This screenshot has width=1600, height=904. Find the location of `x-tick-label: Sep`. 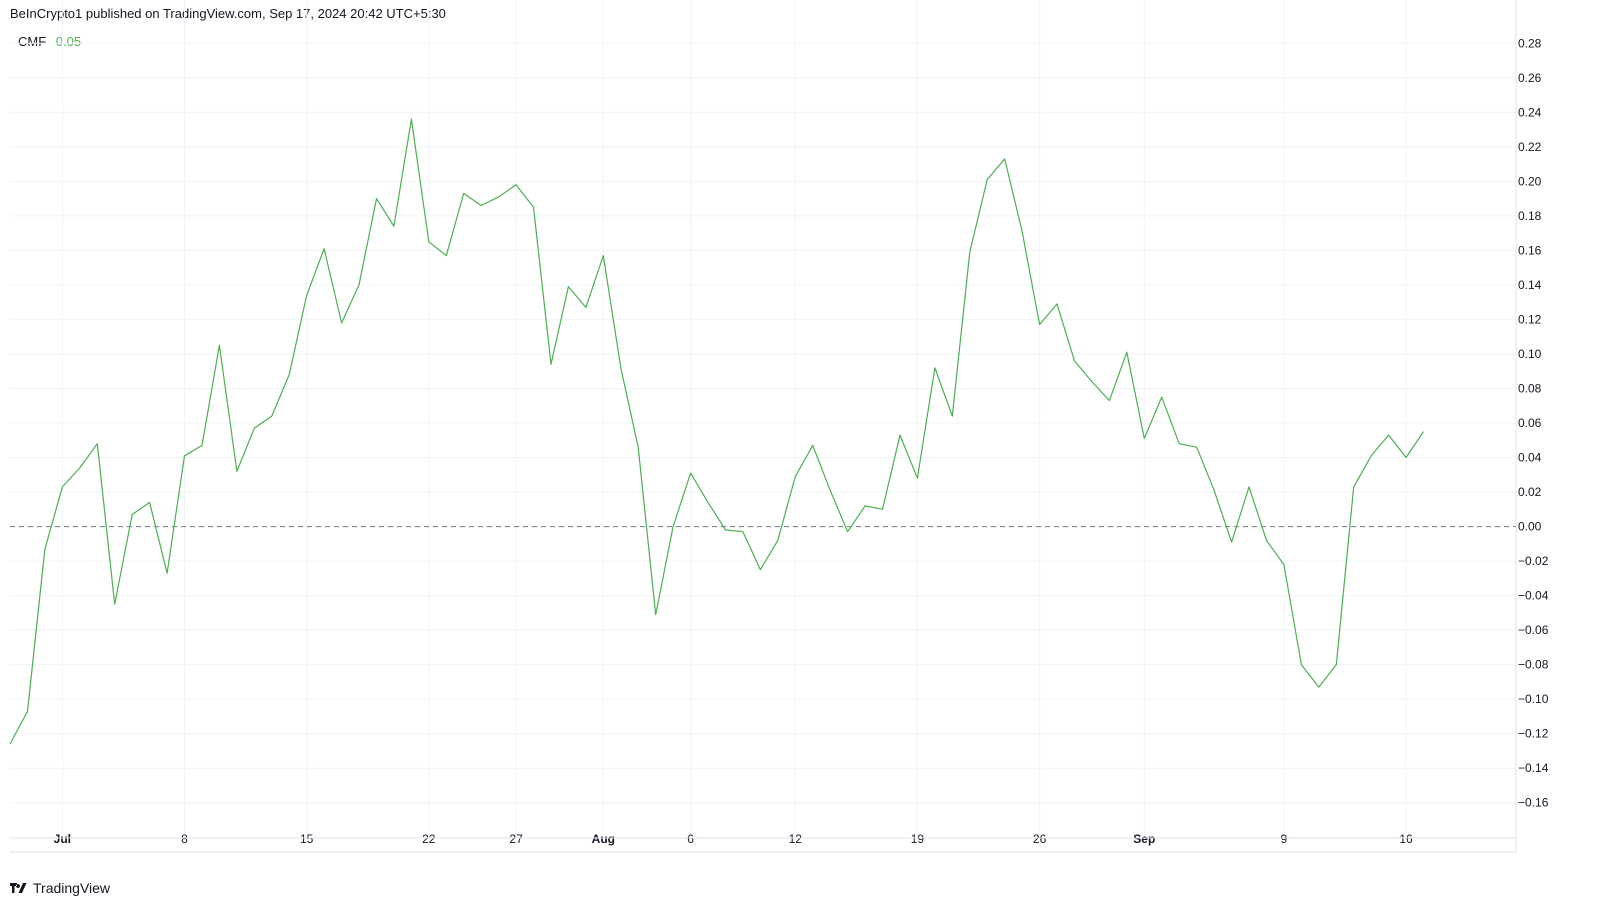

x-tick-label: Sep is located at coordinates (1144, 839).